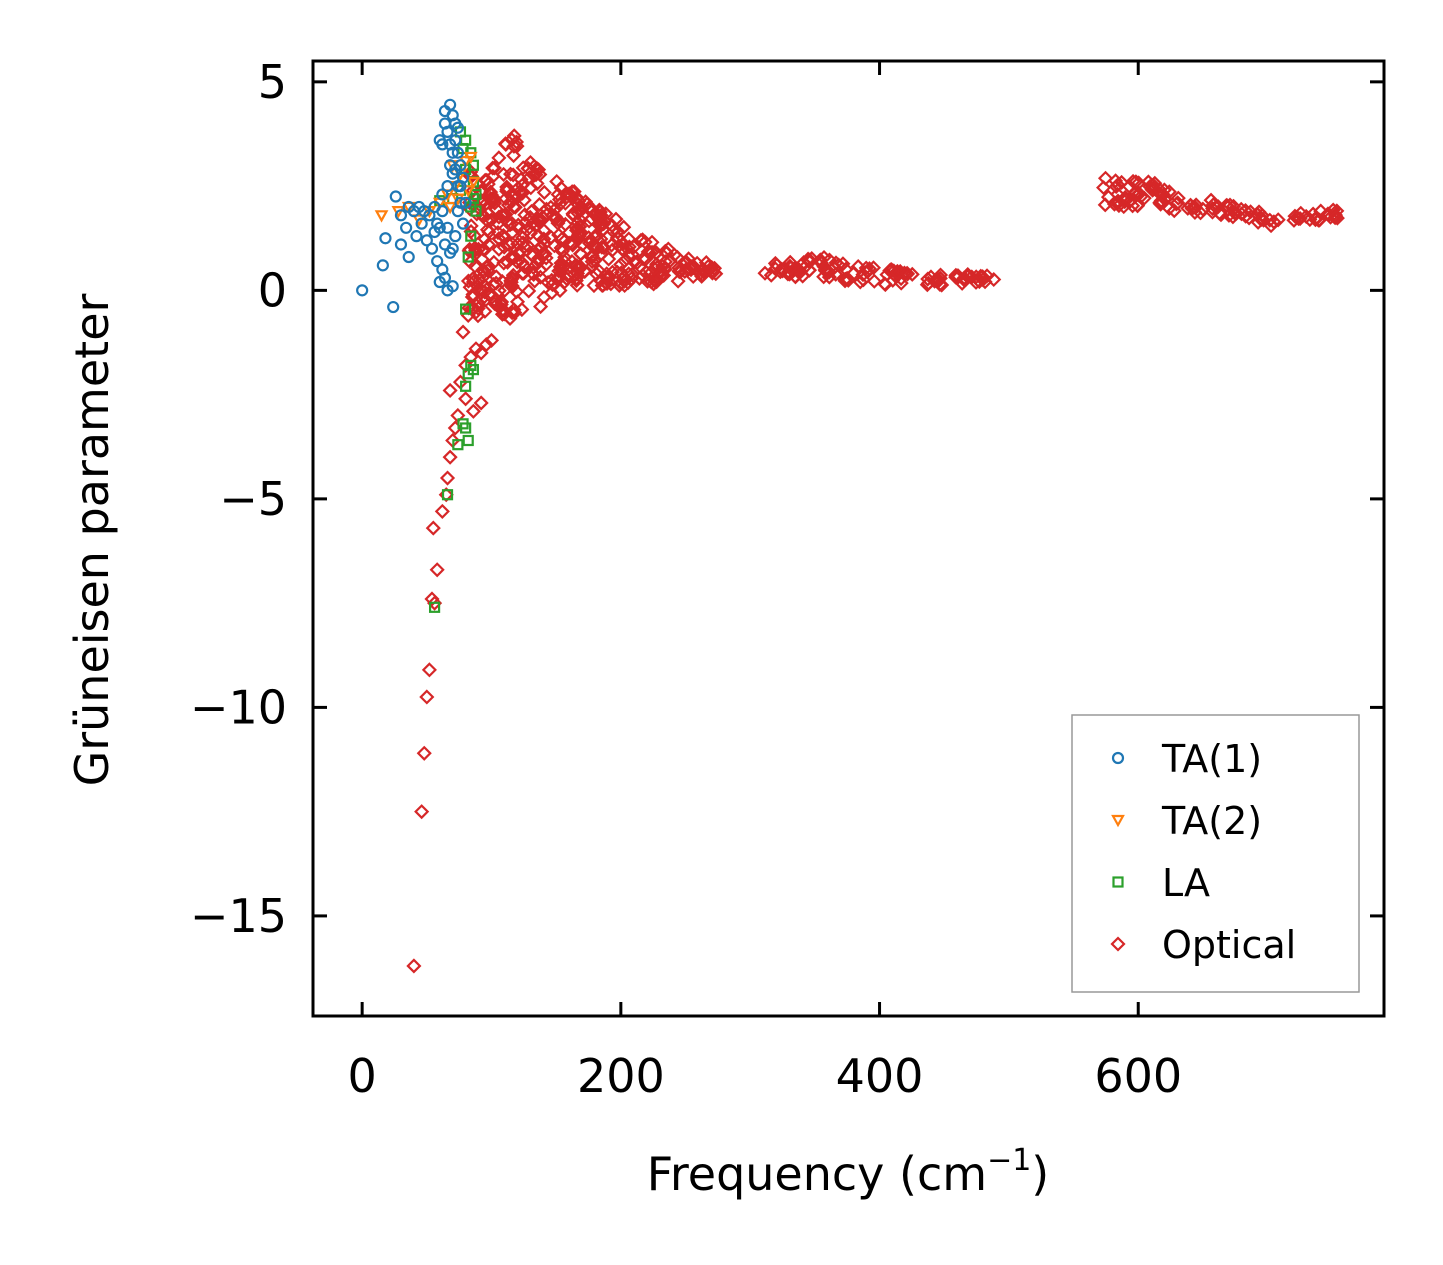  What do you see at coordinates (272, 82) in the screenshot?
I see `y-tick-label: 5` at bounding box center [272, 82].